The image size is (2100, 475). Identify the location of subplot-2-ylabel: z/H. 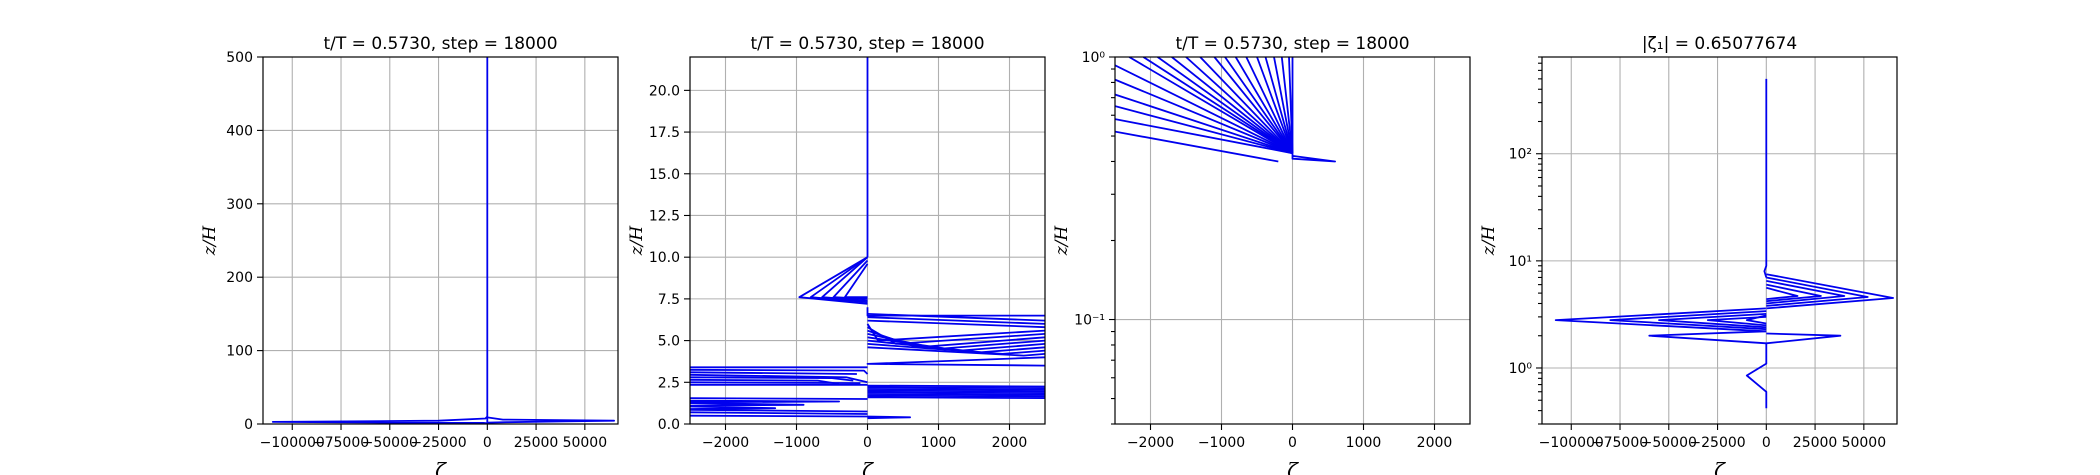
(637, 241).